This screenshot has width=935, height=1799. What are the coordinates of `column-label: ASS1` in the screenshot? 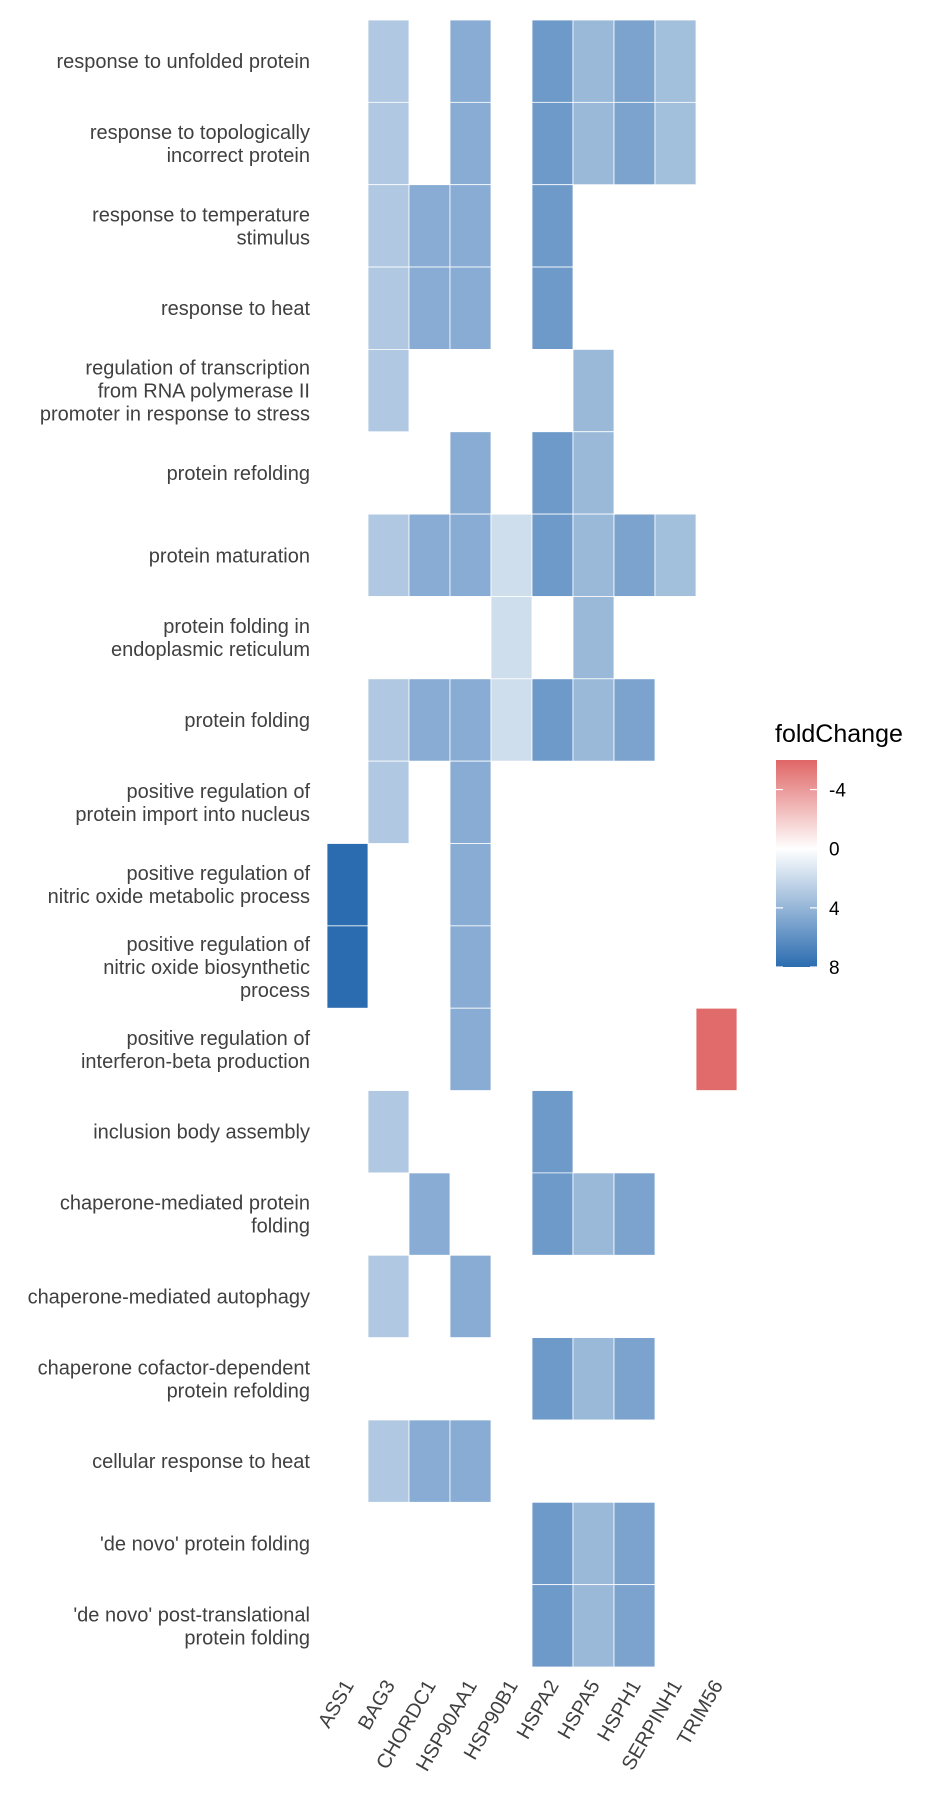 It's located at (336, 1704).